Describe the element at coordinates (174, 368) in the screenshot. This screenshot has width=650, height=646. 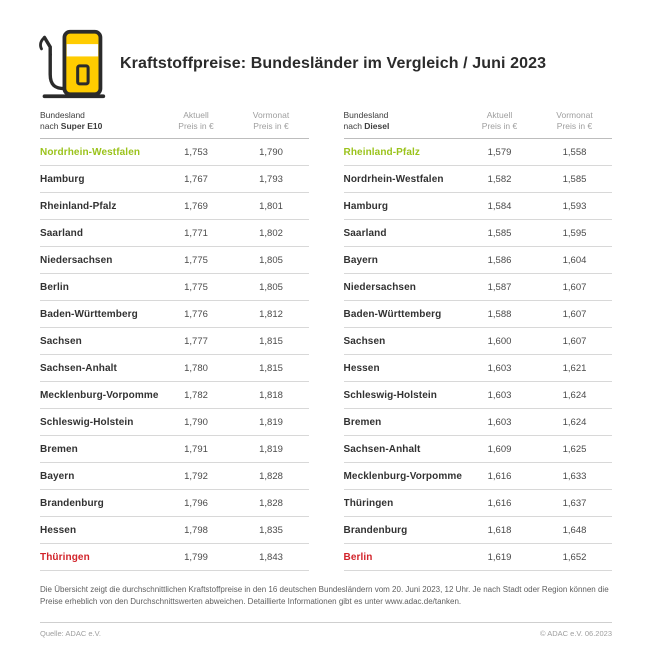
I see `table-row: Sachsen-Anhalt 1,780 1,815` at that location.